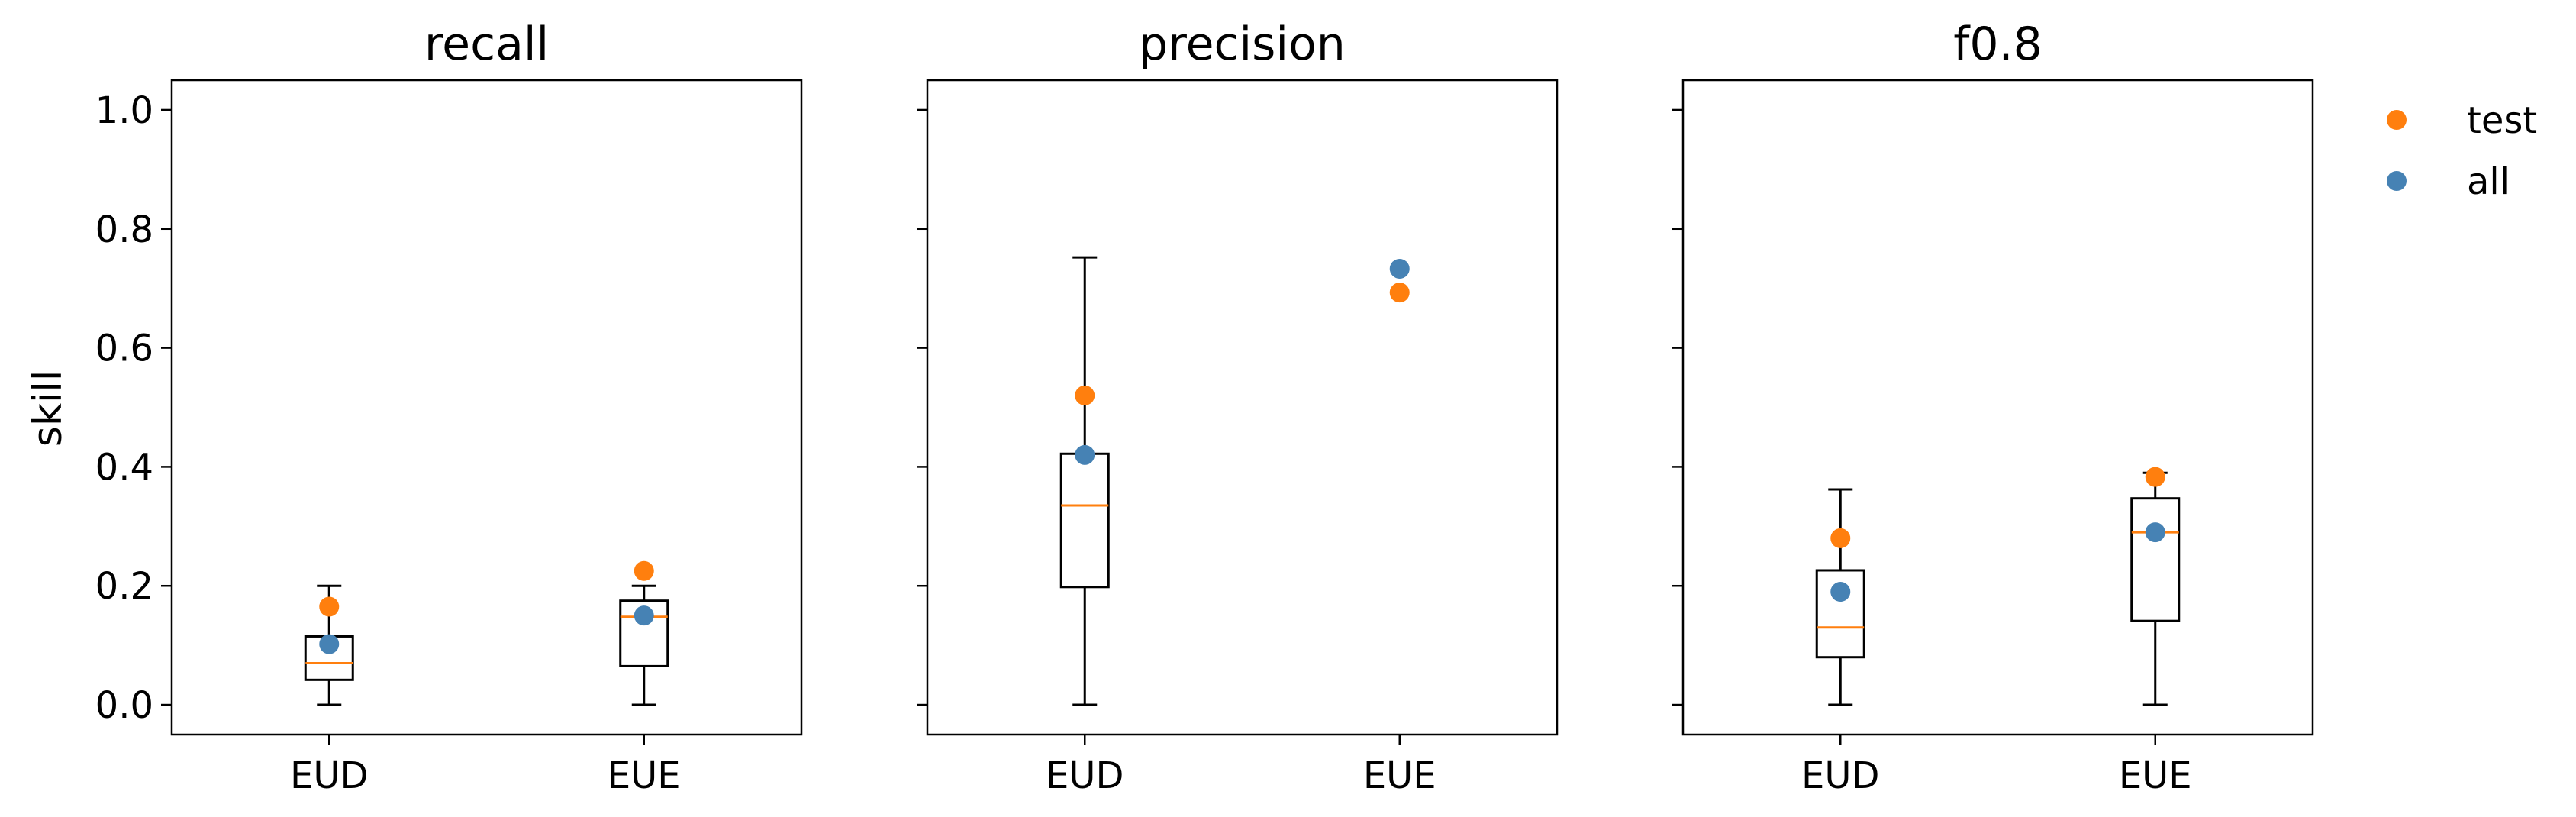 The height and width of the screenshot is (817, 2576). What do you see at coordinates (487, 44) in the screenshot?
I see `panel-title: recall` at bounding box center [487, 44].